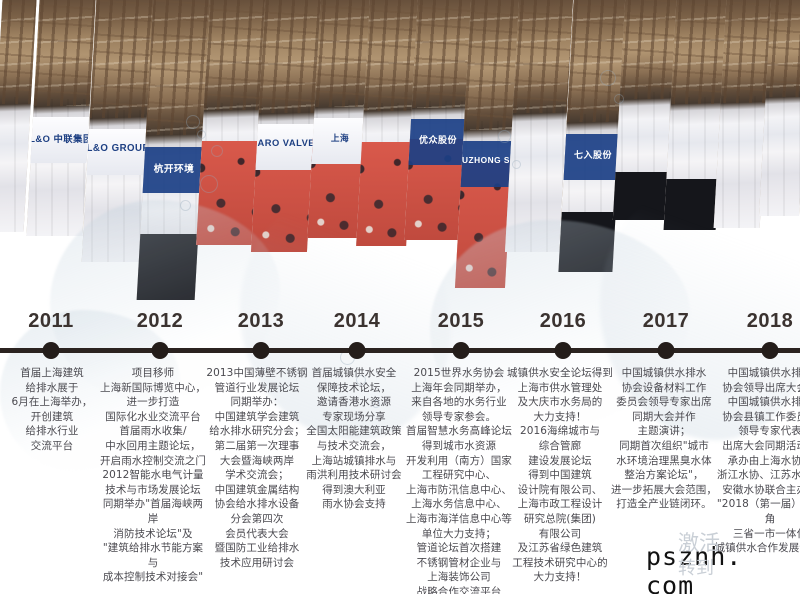  What do you see at coordinates (51, 350) in the screenshot?
I see `timeline-dot-2011` at bounding box center [51, 350].